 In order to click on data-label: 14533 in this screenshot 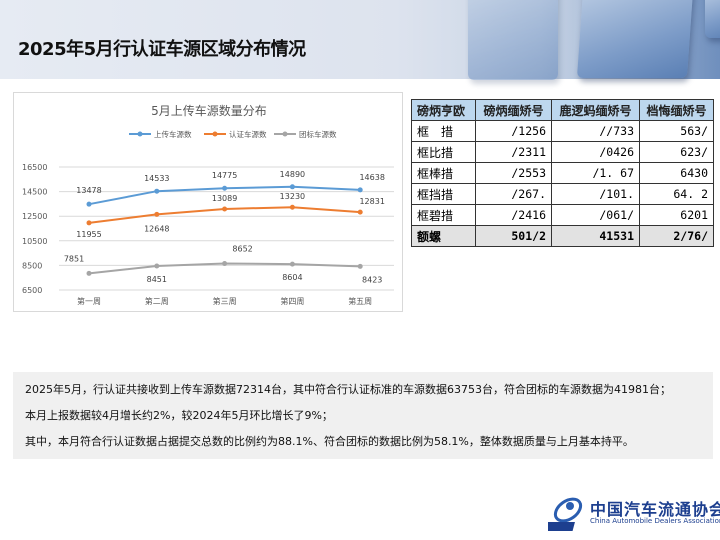, I will do `click(156, 178)`.